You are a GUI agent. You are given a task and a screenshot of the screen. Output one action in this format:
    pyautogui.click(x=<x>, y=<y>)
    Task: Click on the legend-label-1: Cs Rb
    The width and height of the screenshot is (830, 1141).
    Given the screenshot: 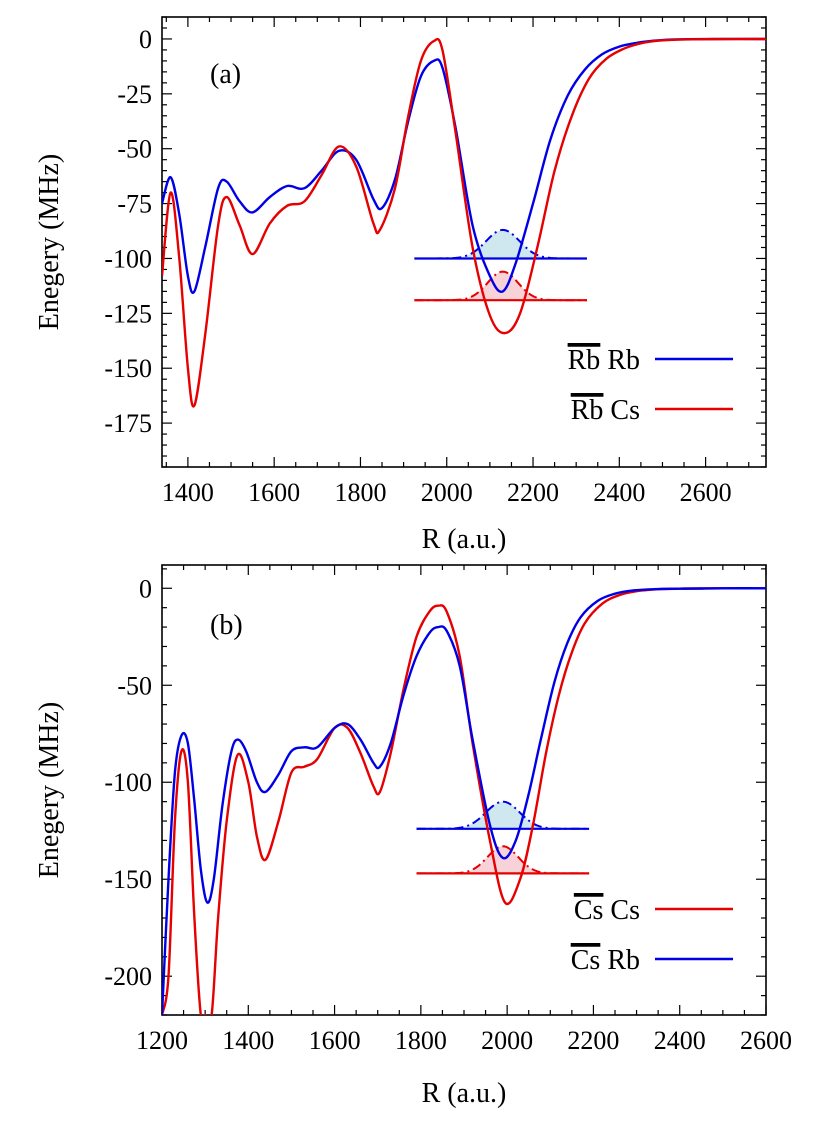 What is the action you would take?
    pyautogui.click(x=605, y=960)
    